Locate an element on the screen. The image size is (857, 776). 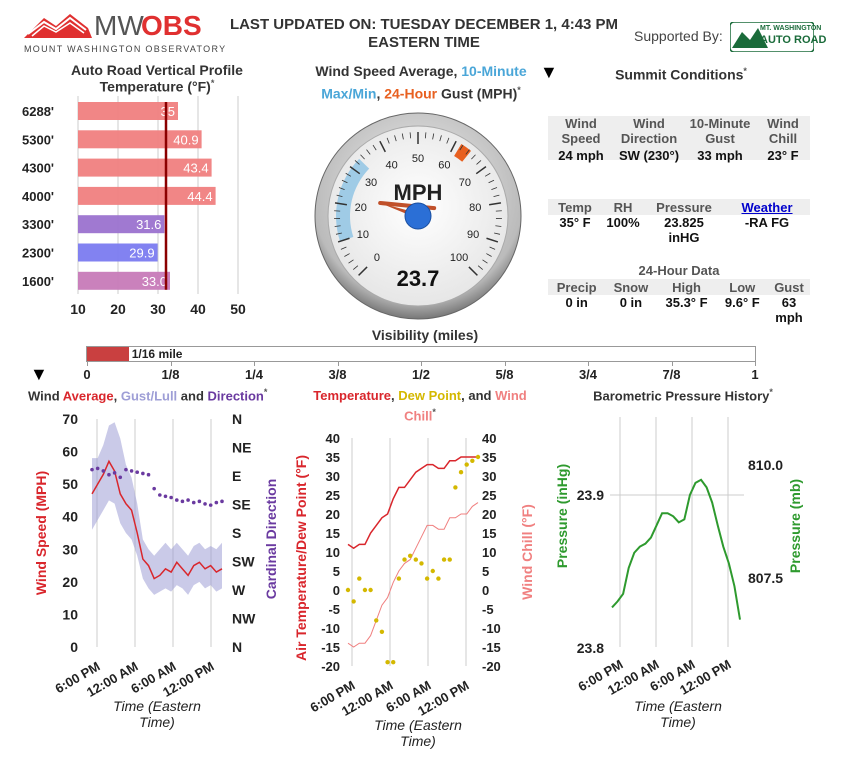
temp-bar-label: 35 is located at coordinates (168, 111).